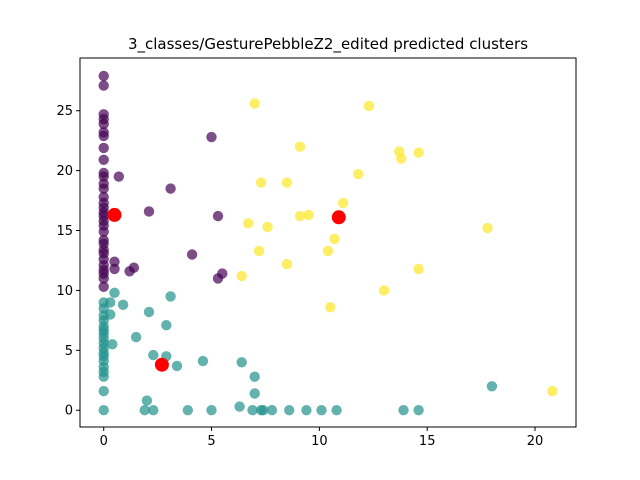 The width and height of the screenshot is (640, 480). What do you see at coordinates (319, 441) in the screenshot?
I see `x-tick-label: 10` at bounding box center [319, 441].